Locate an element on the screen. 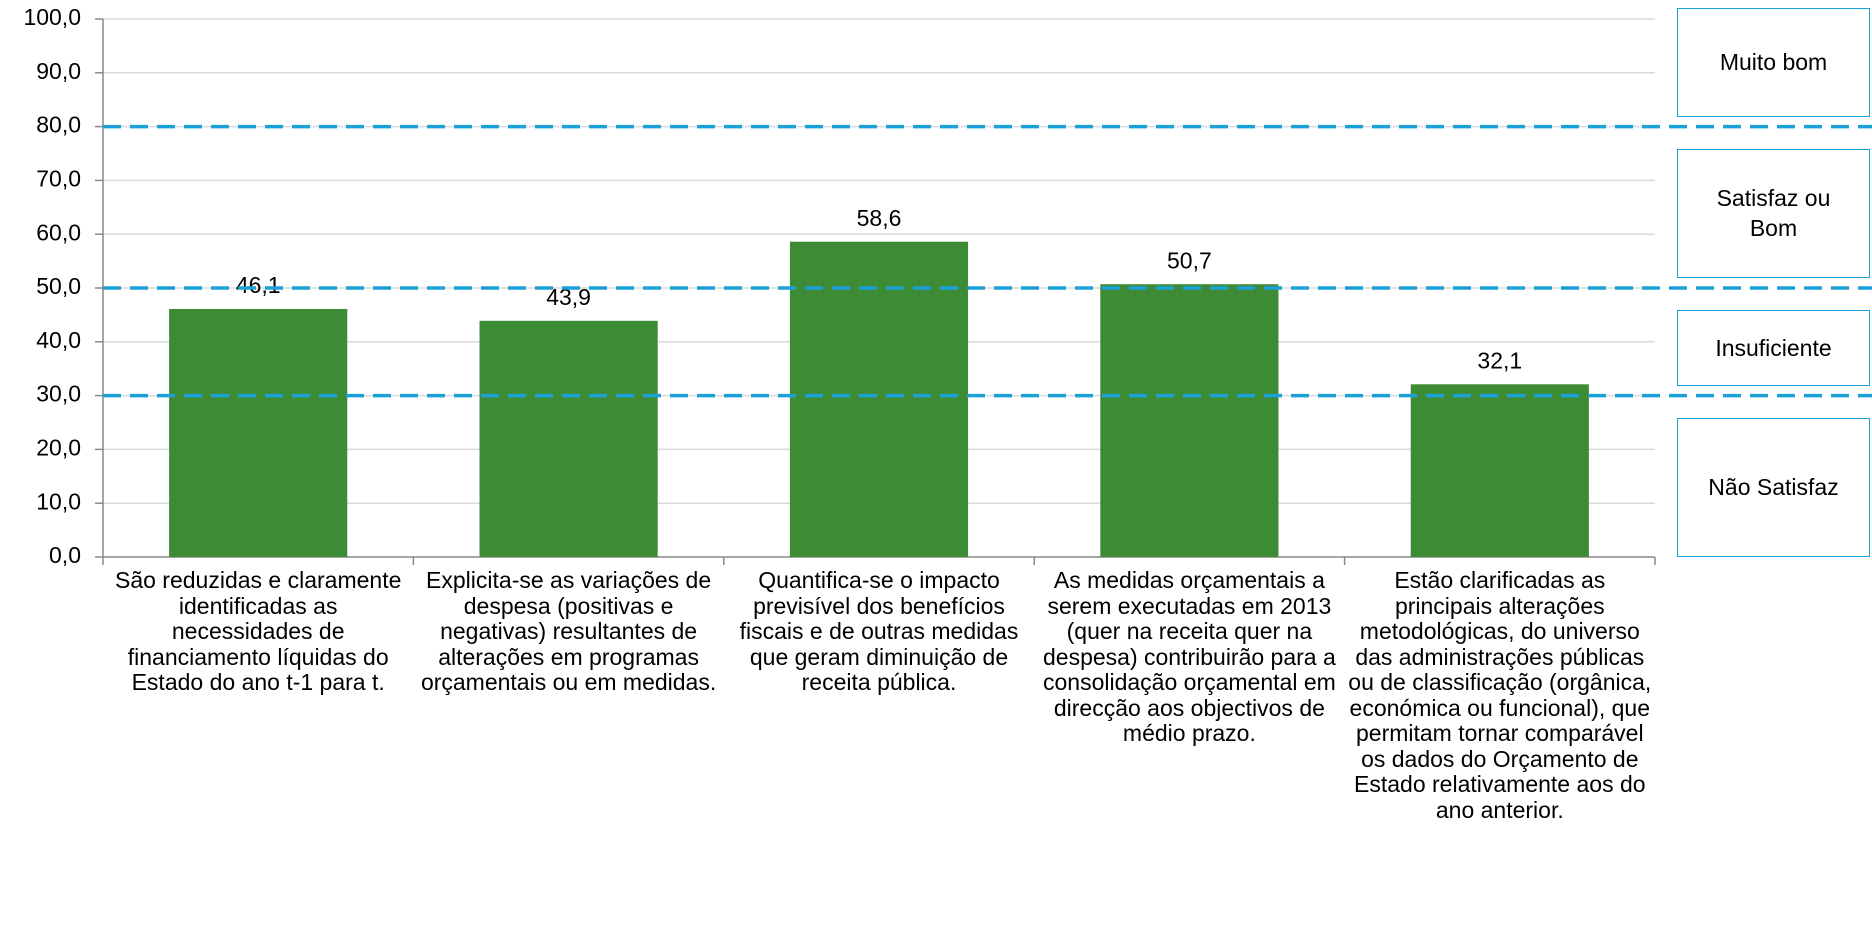 Image resolution: width=1872 pixels, height=931 pixels. band-label: Muito bom is located at coordinates (1773, 62).